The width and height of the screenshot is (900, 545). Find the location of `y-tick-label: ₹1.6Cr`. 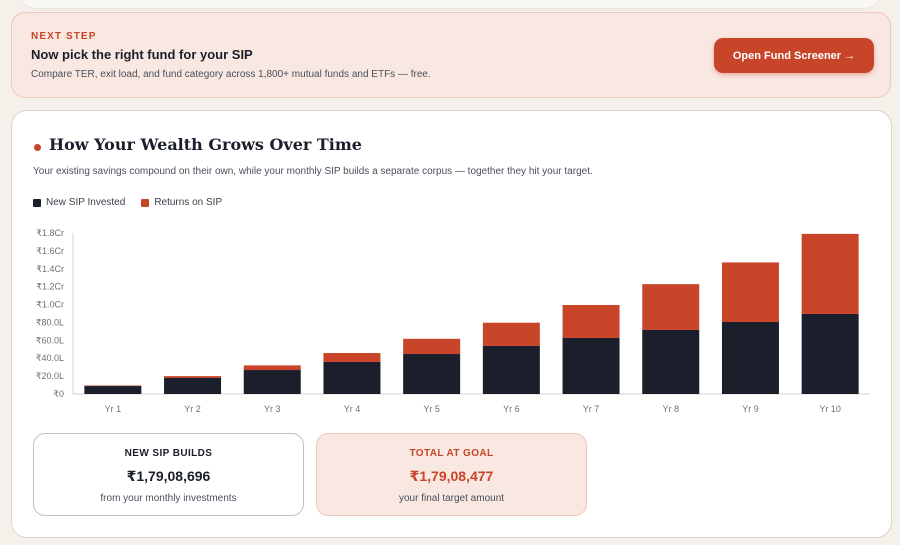

y-tick-label: ₹1.6Cr is located at coordinates (50, 251).